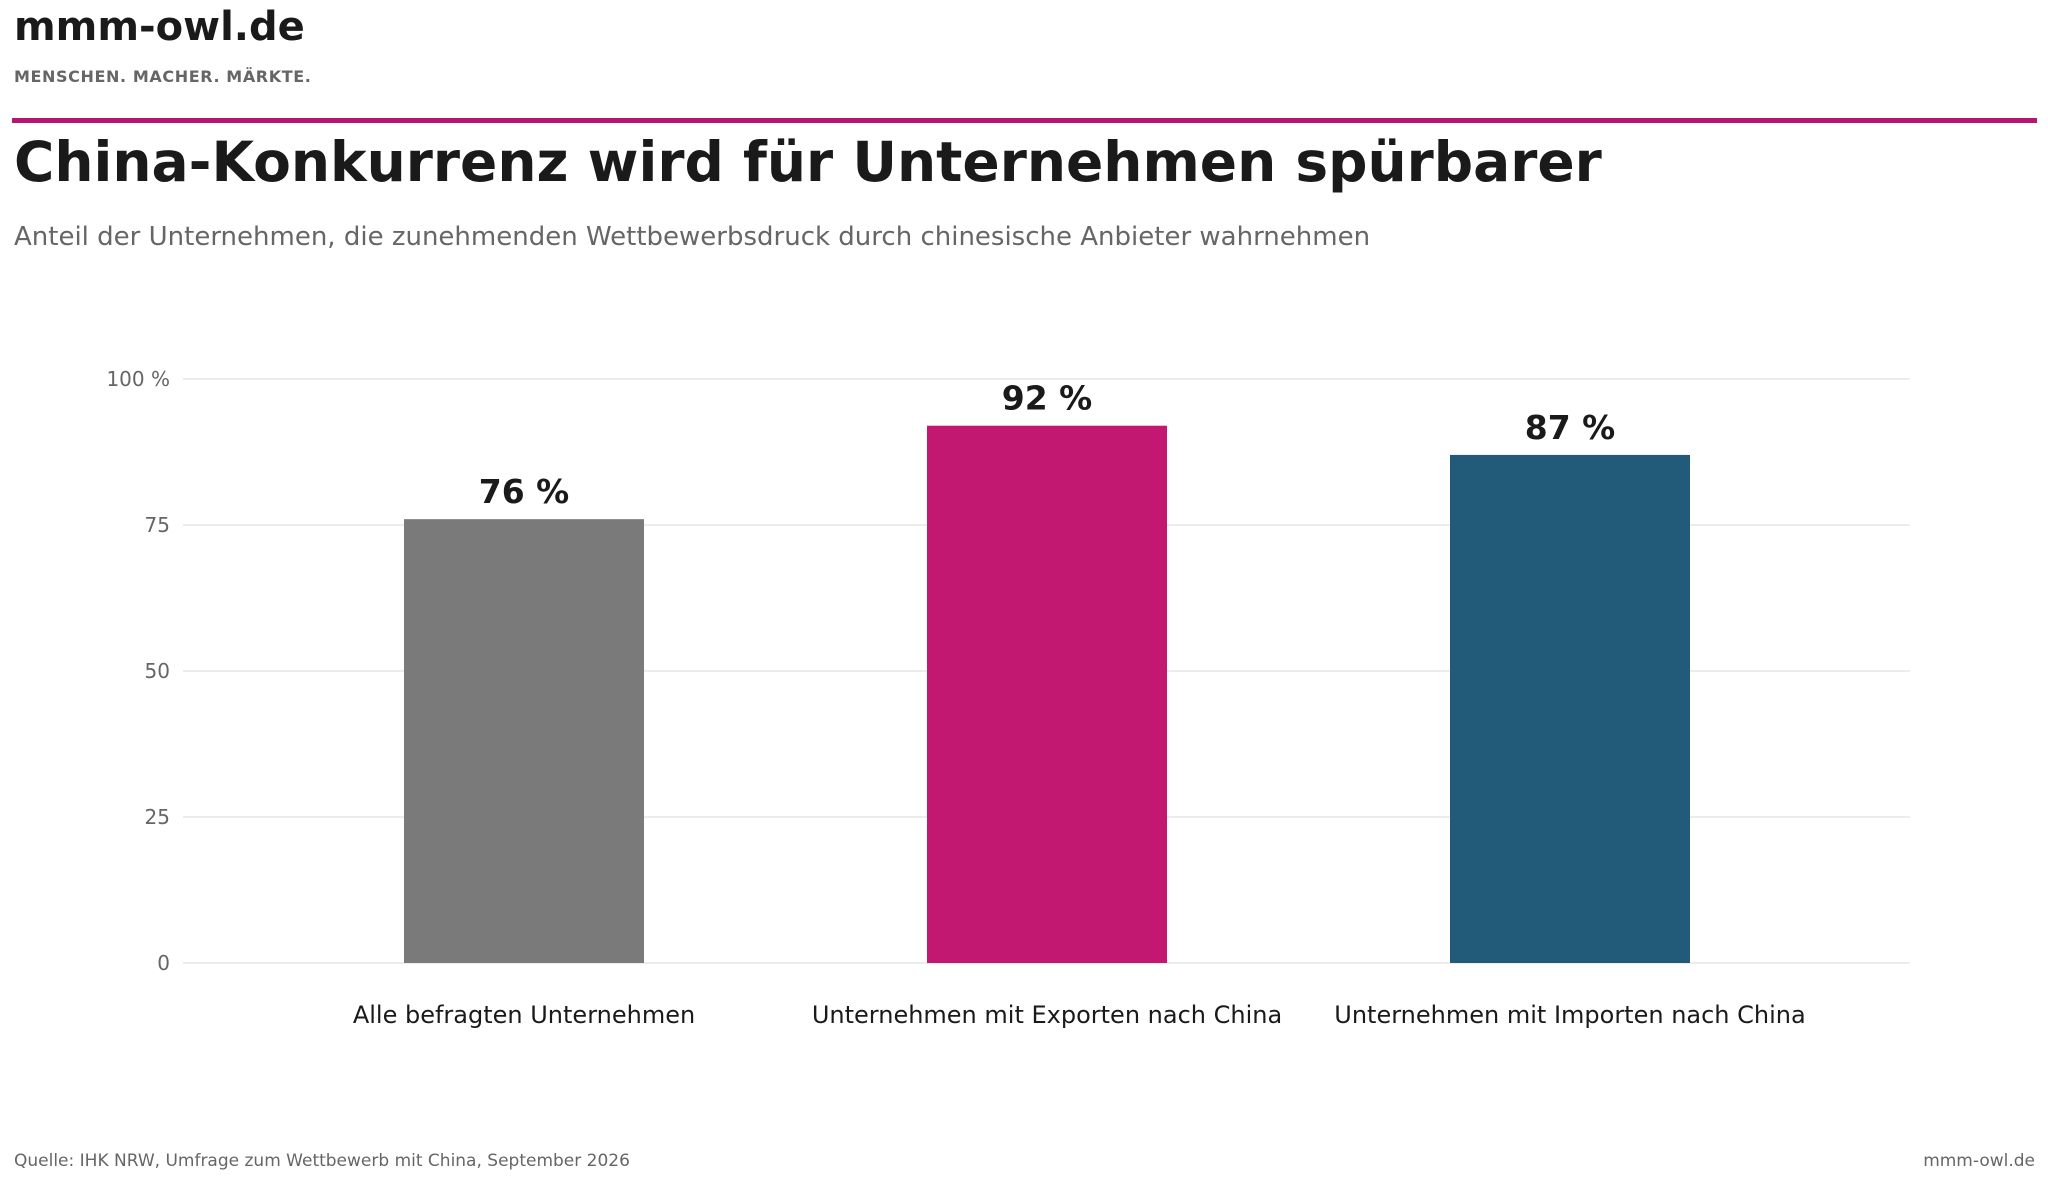 The height and width of the screenshot is (1185, 2048). I want to click on value-label: 76 %, so click(524, 491).